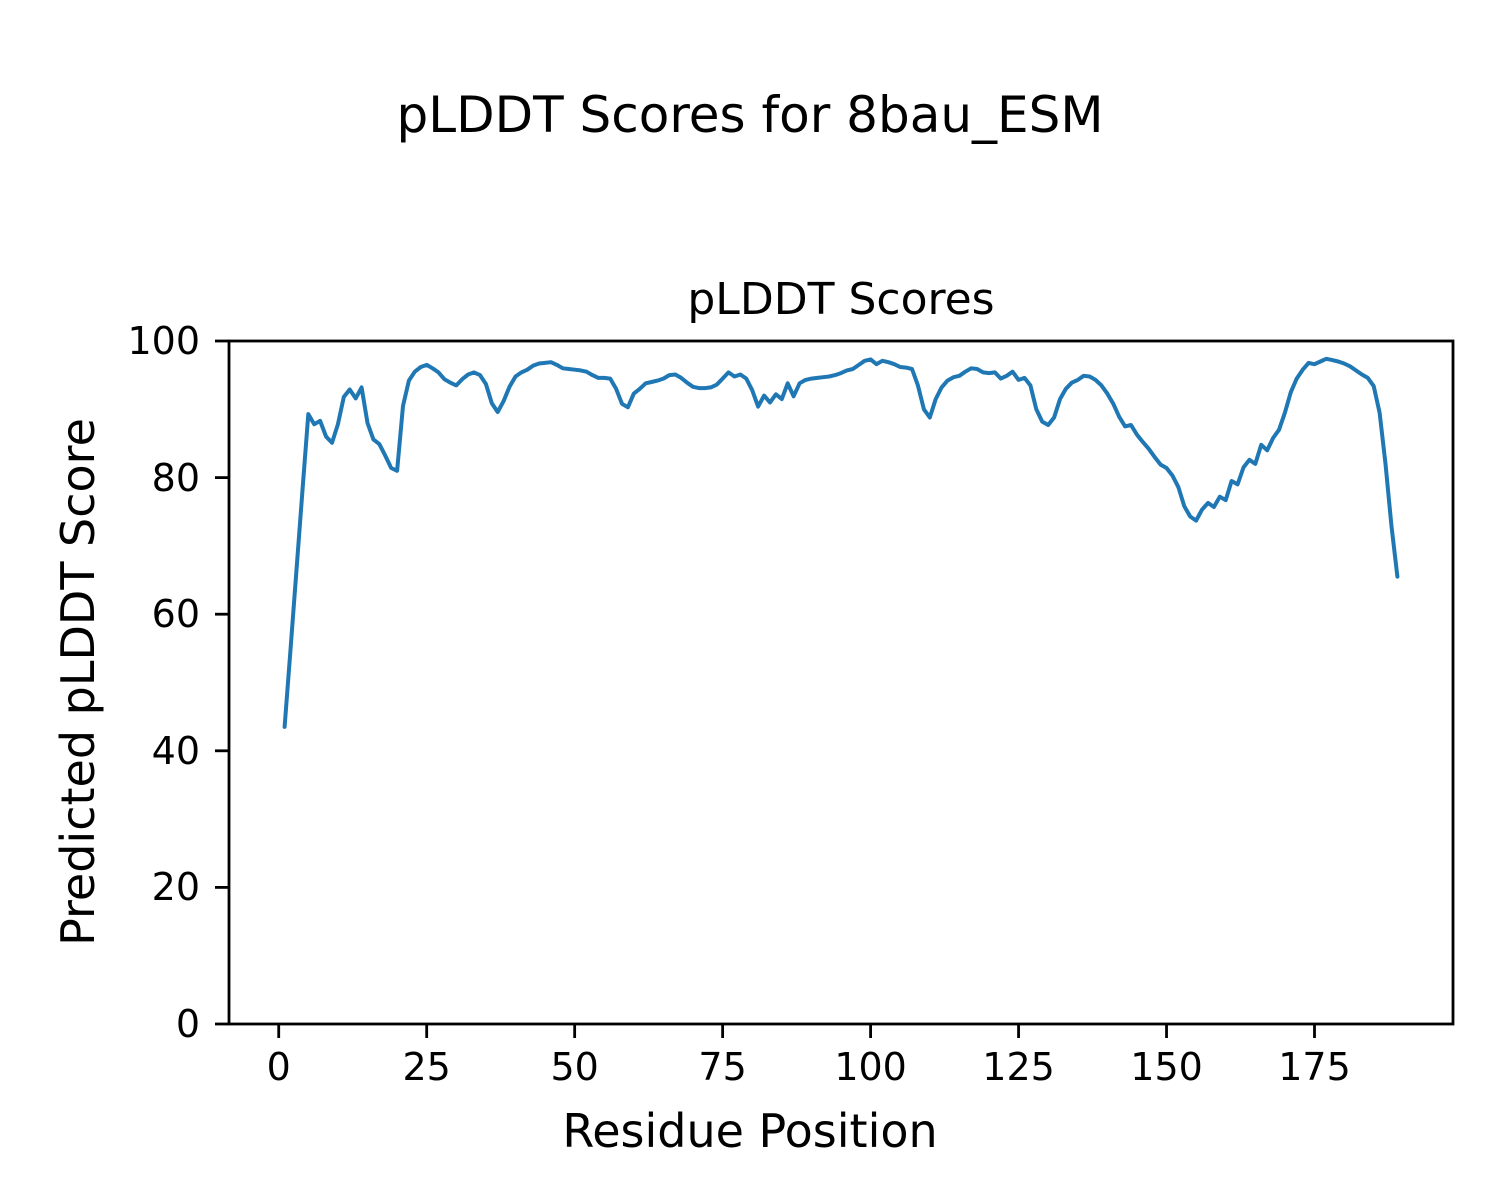 This screenshot has height=1200, width=1500. Describe the element at coordinates (722, 1067) in the screenshot. I see `x-tick-label: 75` at that location.